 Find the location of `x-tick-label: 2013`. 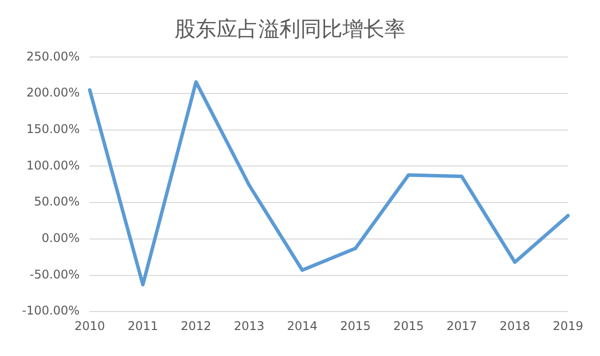

x-tick-label: 2013 is located at coordinates (249, 325).